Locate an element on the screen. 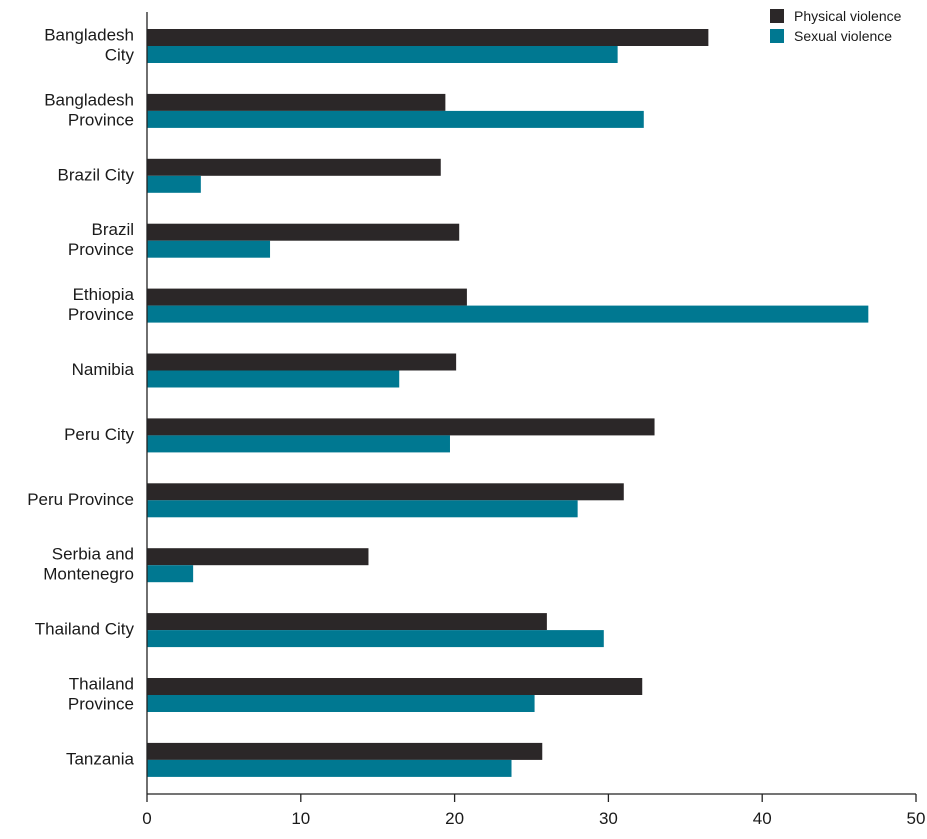 The image size is (927, 839). category-label: Peru Province is located at coordinates (80, 499).